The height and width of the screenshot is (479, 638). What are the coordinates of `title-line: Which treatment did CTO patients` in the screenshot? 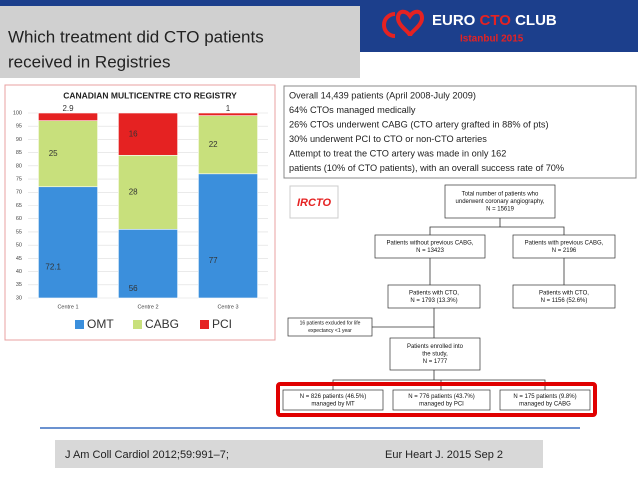 It's located at (136, 36).